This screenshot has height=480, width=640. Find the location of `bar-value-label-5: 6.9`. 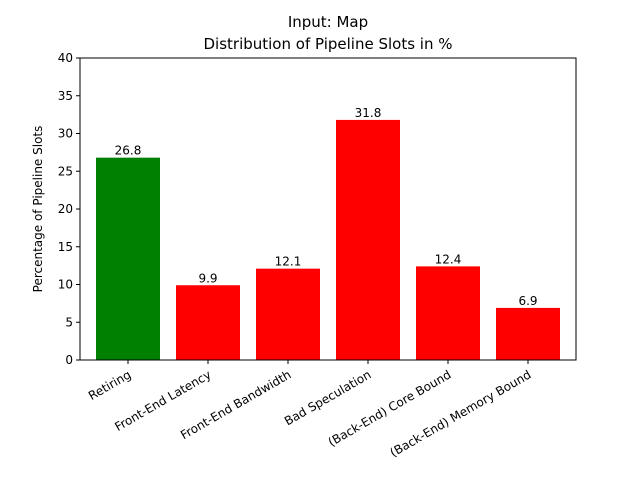

bar-value-label-5: 6.9 is located at coordinates (527, 301).